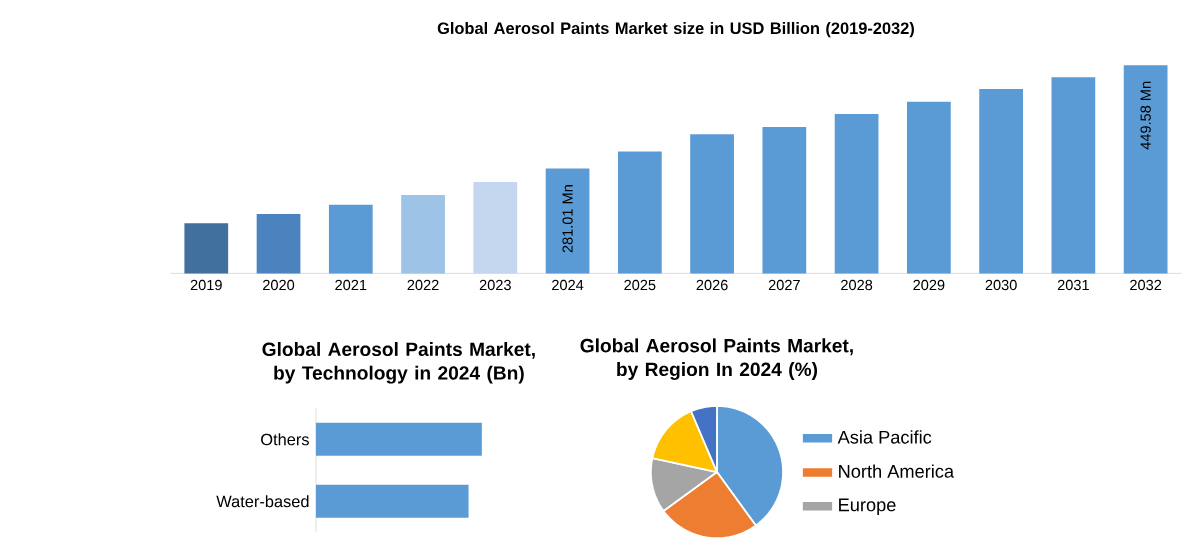  Describe the element at coordinates (884, 437) in the screenshot. I see `legend-label: Asia Pacific` at that location.